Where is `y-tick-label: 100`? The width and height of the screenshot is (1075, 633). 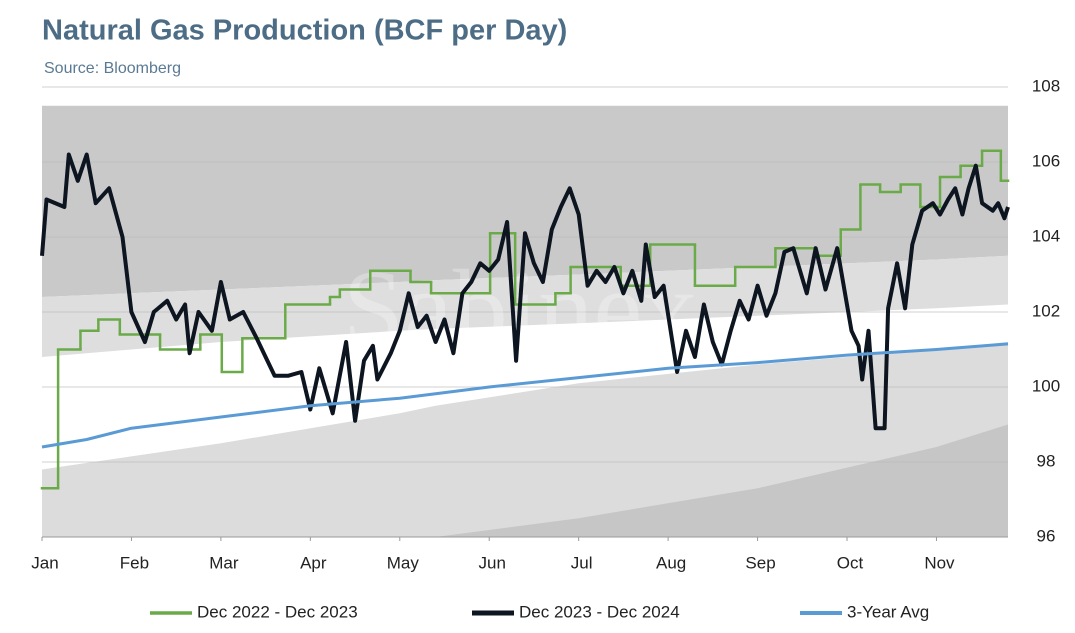
y-tick-label: 100 is located at coordinates (1046, 385).